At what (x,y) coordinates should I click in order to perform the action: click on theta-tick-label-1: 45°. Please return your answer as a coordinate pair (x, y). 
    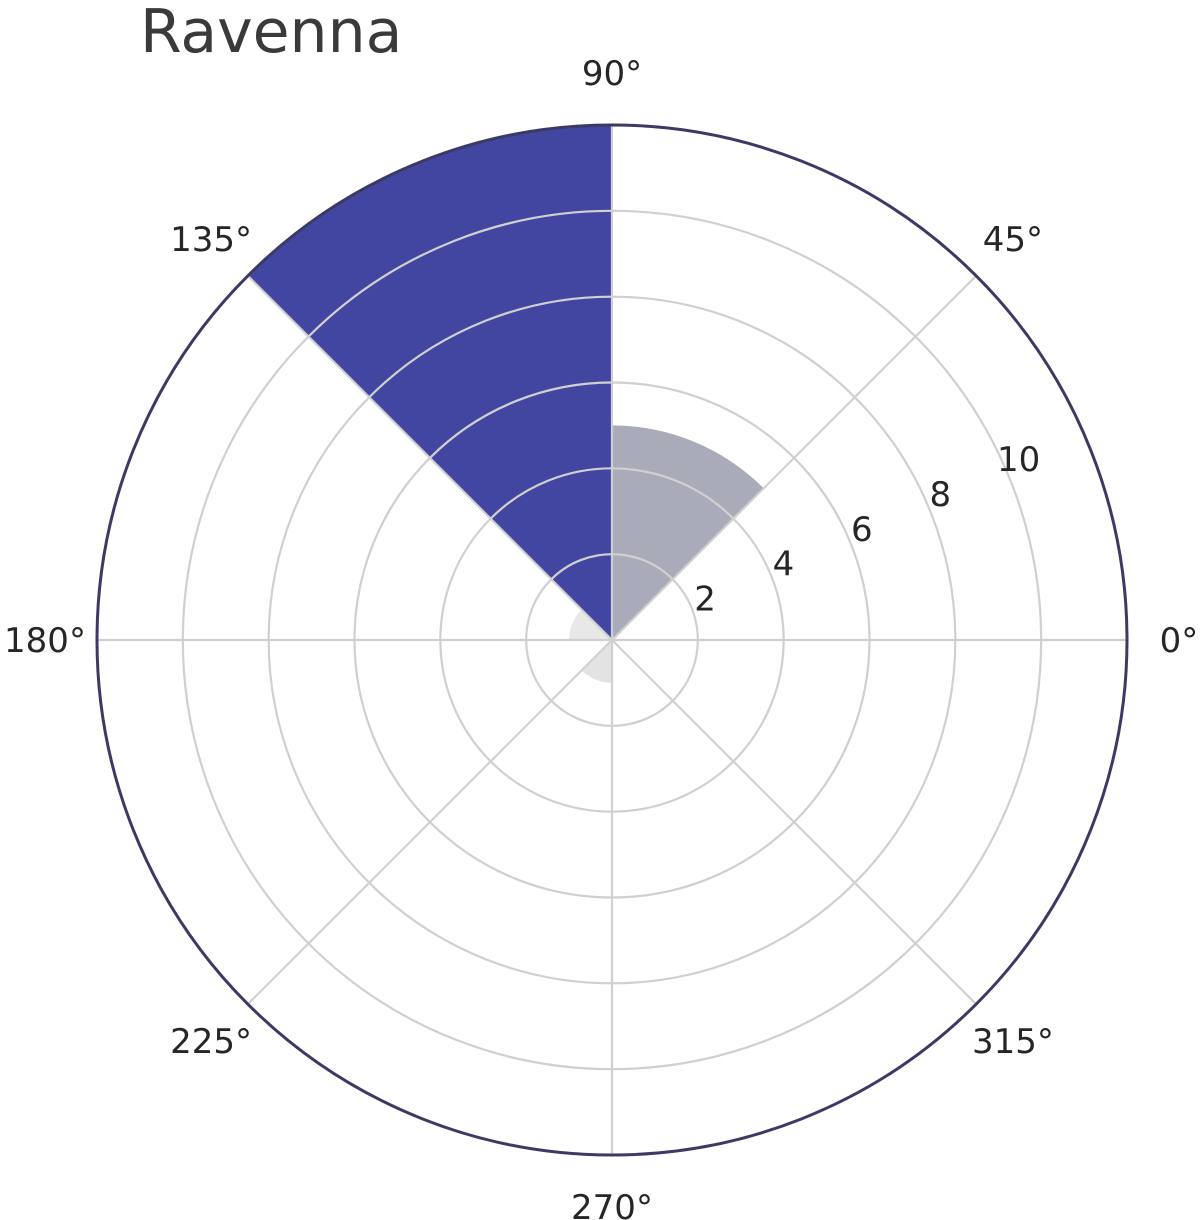
    Looking at the image, I should click on (1013, 240).